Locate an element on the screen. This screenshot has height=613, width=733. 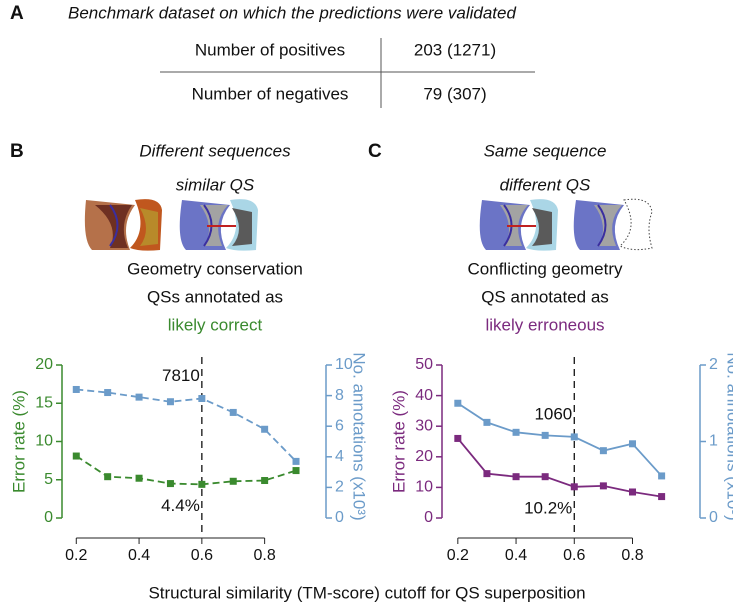
y2-tick-label: 1 is located at coordinates (713, 441).